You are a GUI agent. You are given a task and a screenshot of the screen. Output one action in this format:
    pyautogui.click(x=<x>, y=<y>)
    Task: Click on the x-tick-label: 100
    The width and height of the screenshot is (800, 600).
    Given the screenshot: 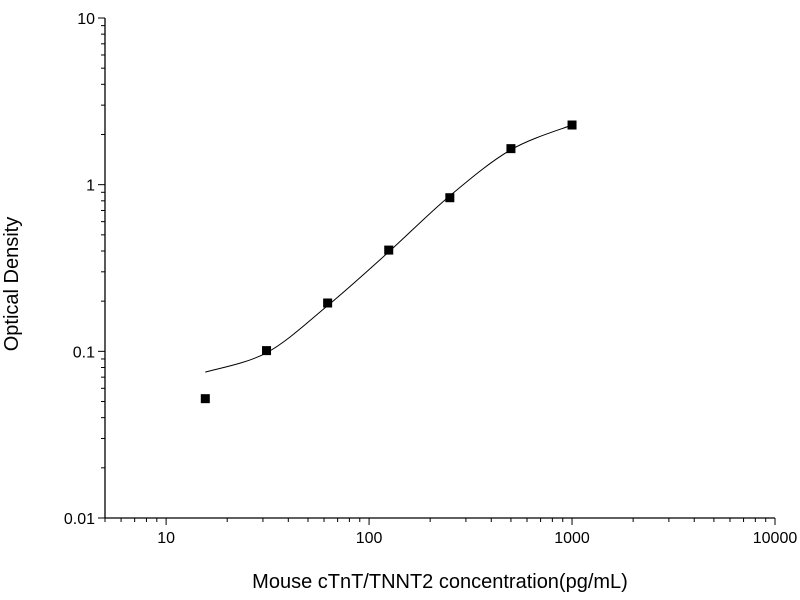 What is the action you would take?
    pyautogui.click(x=369, y=538)
    